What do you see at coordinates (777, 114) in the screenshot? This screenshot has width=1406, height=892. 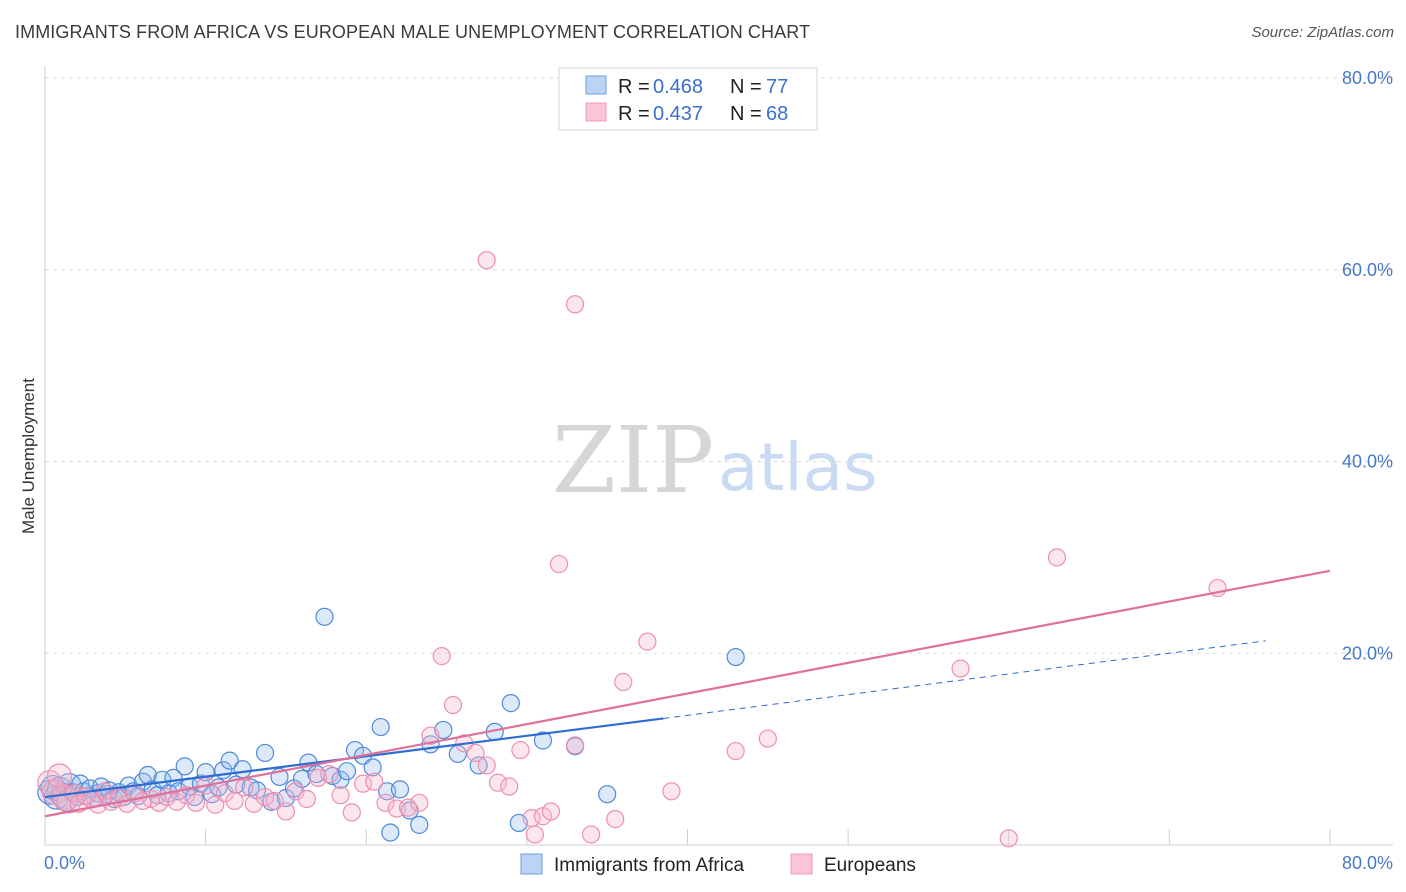 I see `legend-n-value-europe: 68` at bounding box center [777, 114].